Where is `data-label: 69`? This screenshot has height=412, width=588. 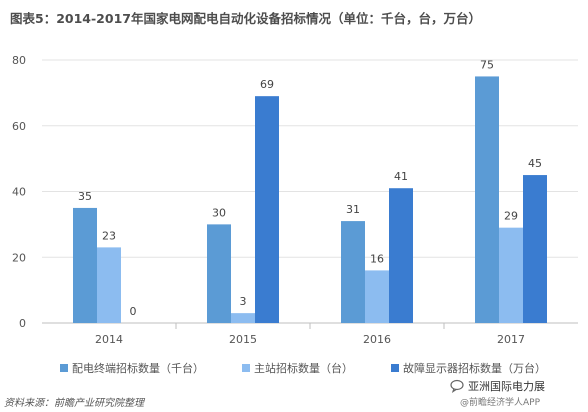
data-label: 69 is located at coordinates (267, 84).